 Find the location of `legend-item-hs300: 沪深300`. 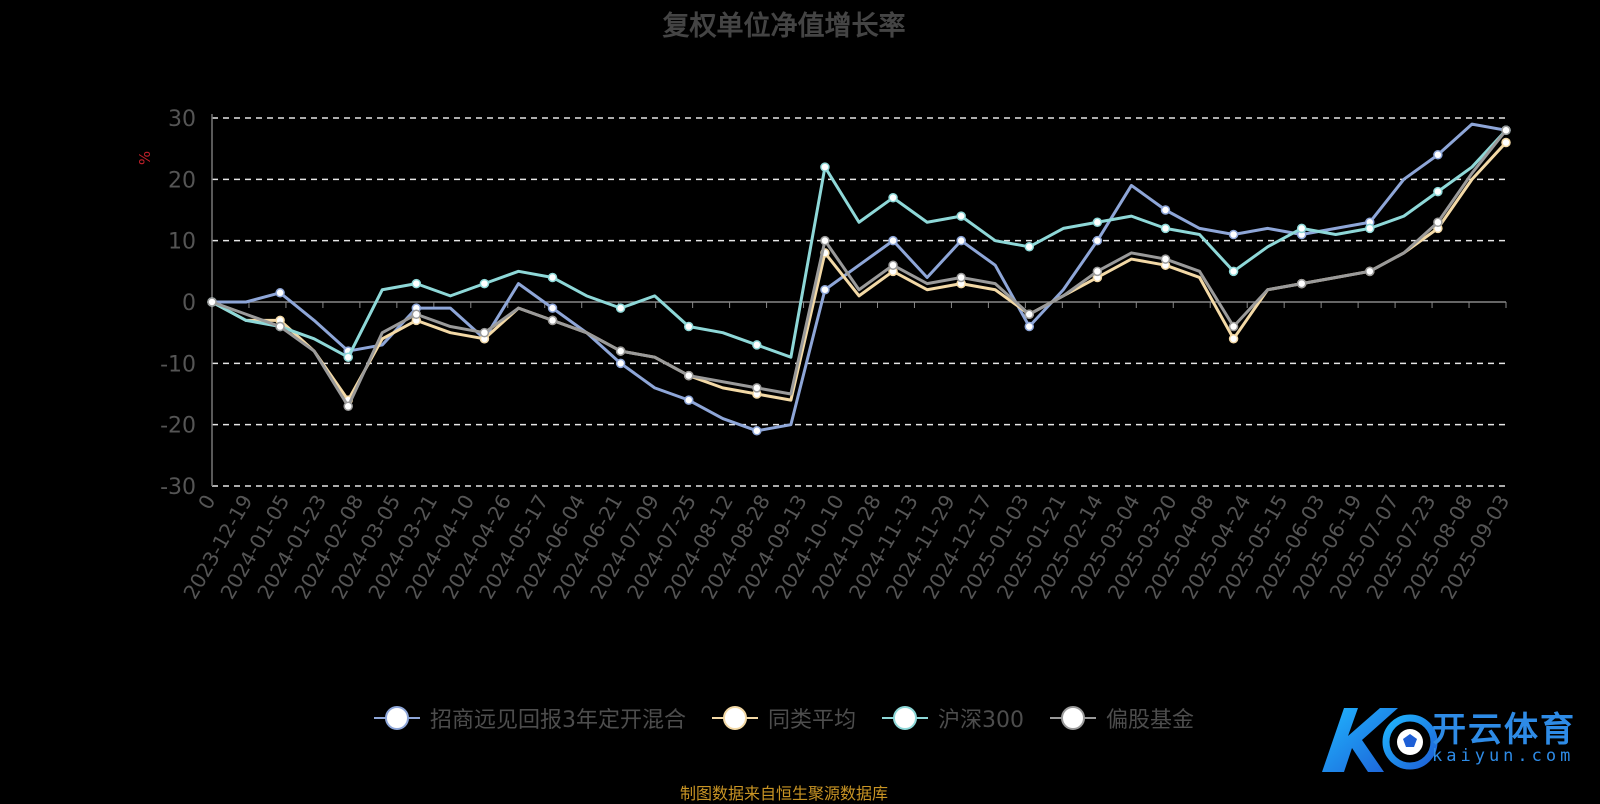

legend-item-hs300: 沪深300 is located at coordinates (953, 718).